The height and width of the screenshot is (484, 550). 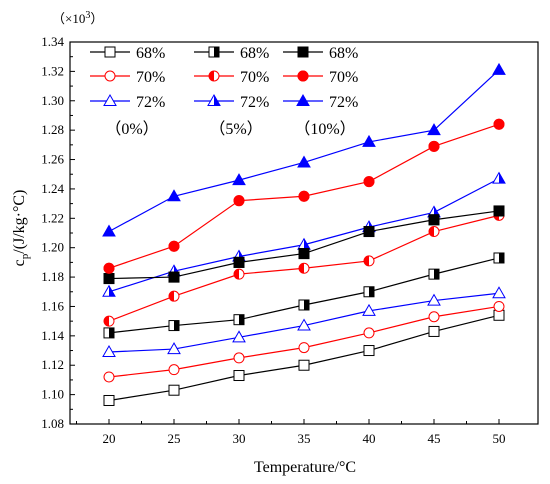 I want to click on series-5%-68%, so click(x=304, y=295).